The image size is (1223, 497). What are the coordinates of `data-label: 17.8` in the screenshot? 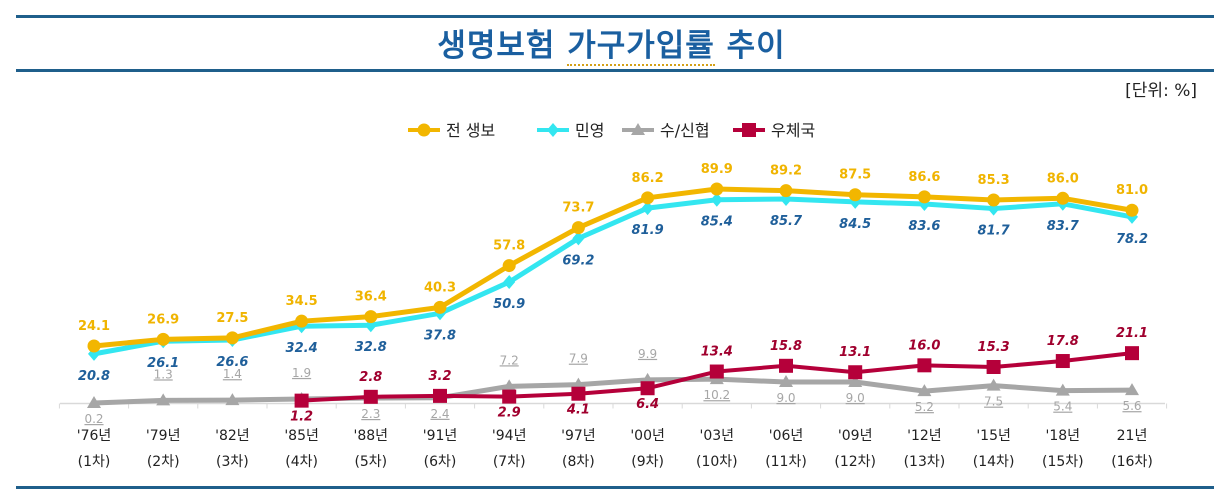 It's located at (1063, 341).